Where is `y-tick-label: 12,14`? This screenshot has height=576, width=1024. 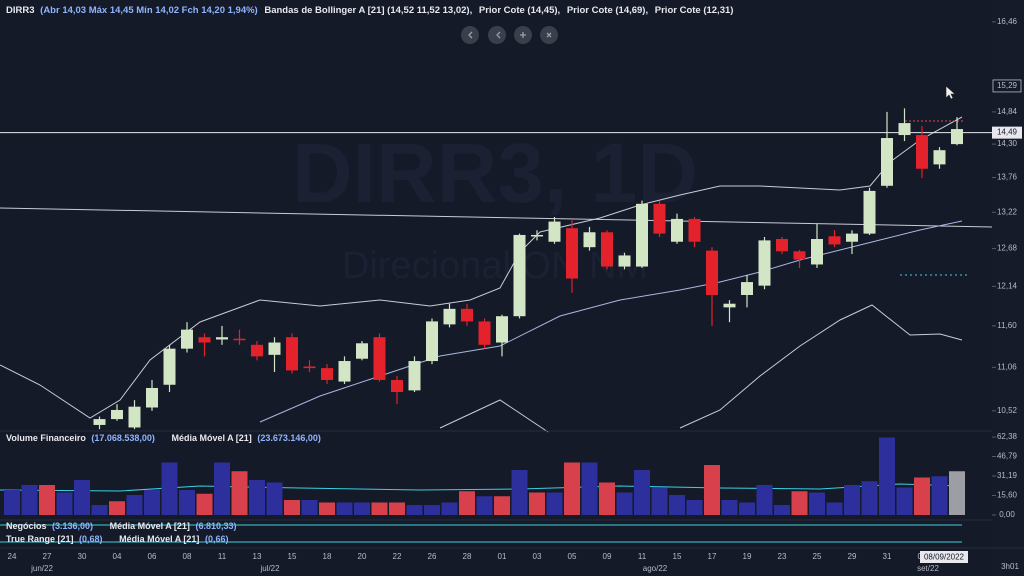 y-tick-label: 12,14 is located at coordinates (1007, 285).